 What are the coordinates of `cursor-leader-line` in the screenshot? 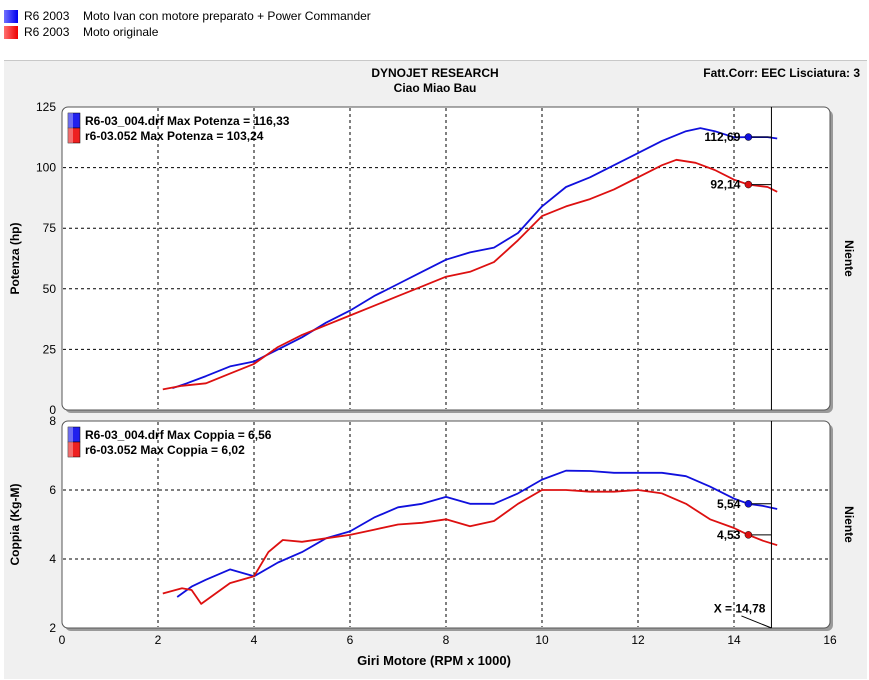 It's located at (756, 622).